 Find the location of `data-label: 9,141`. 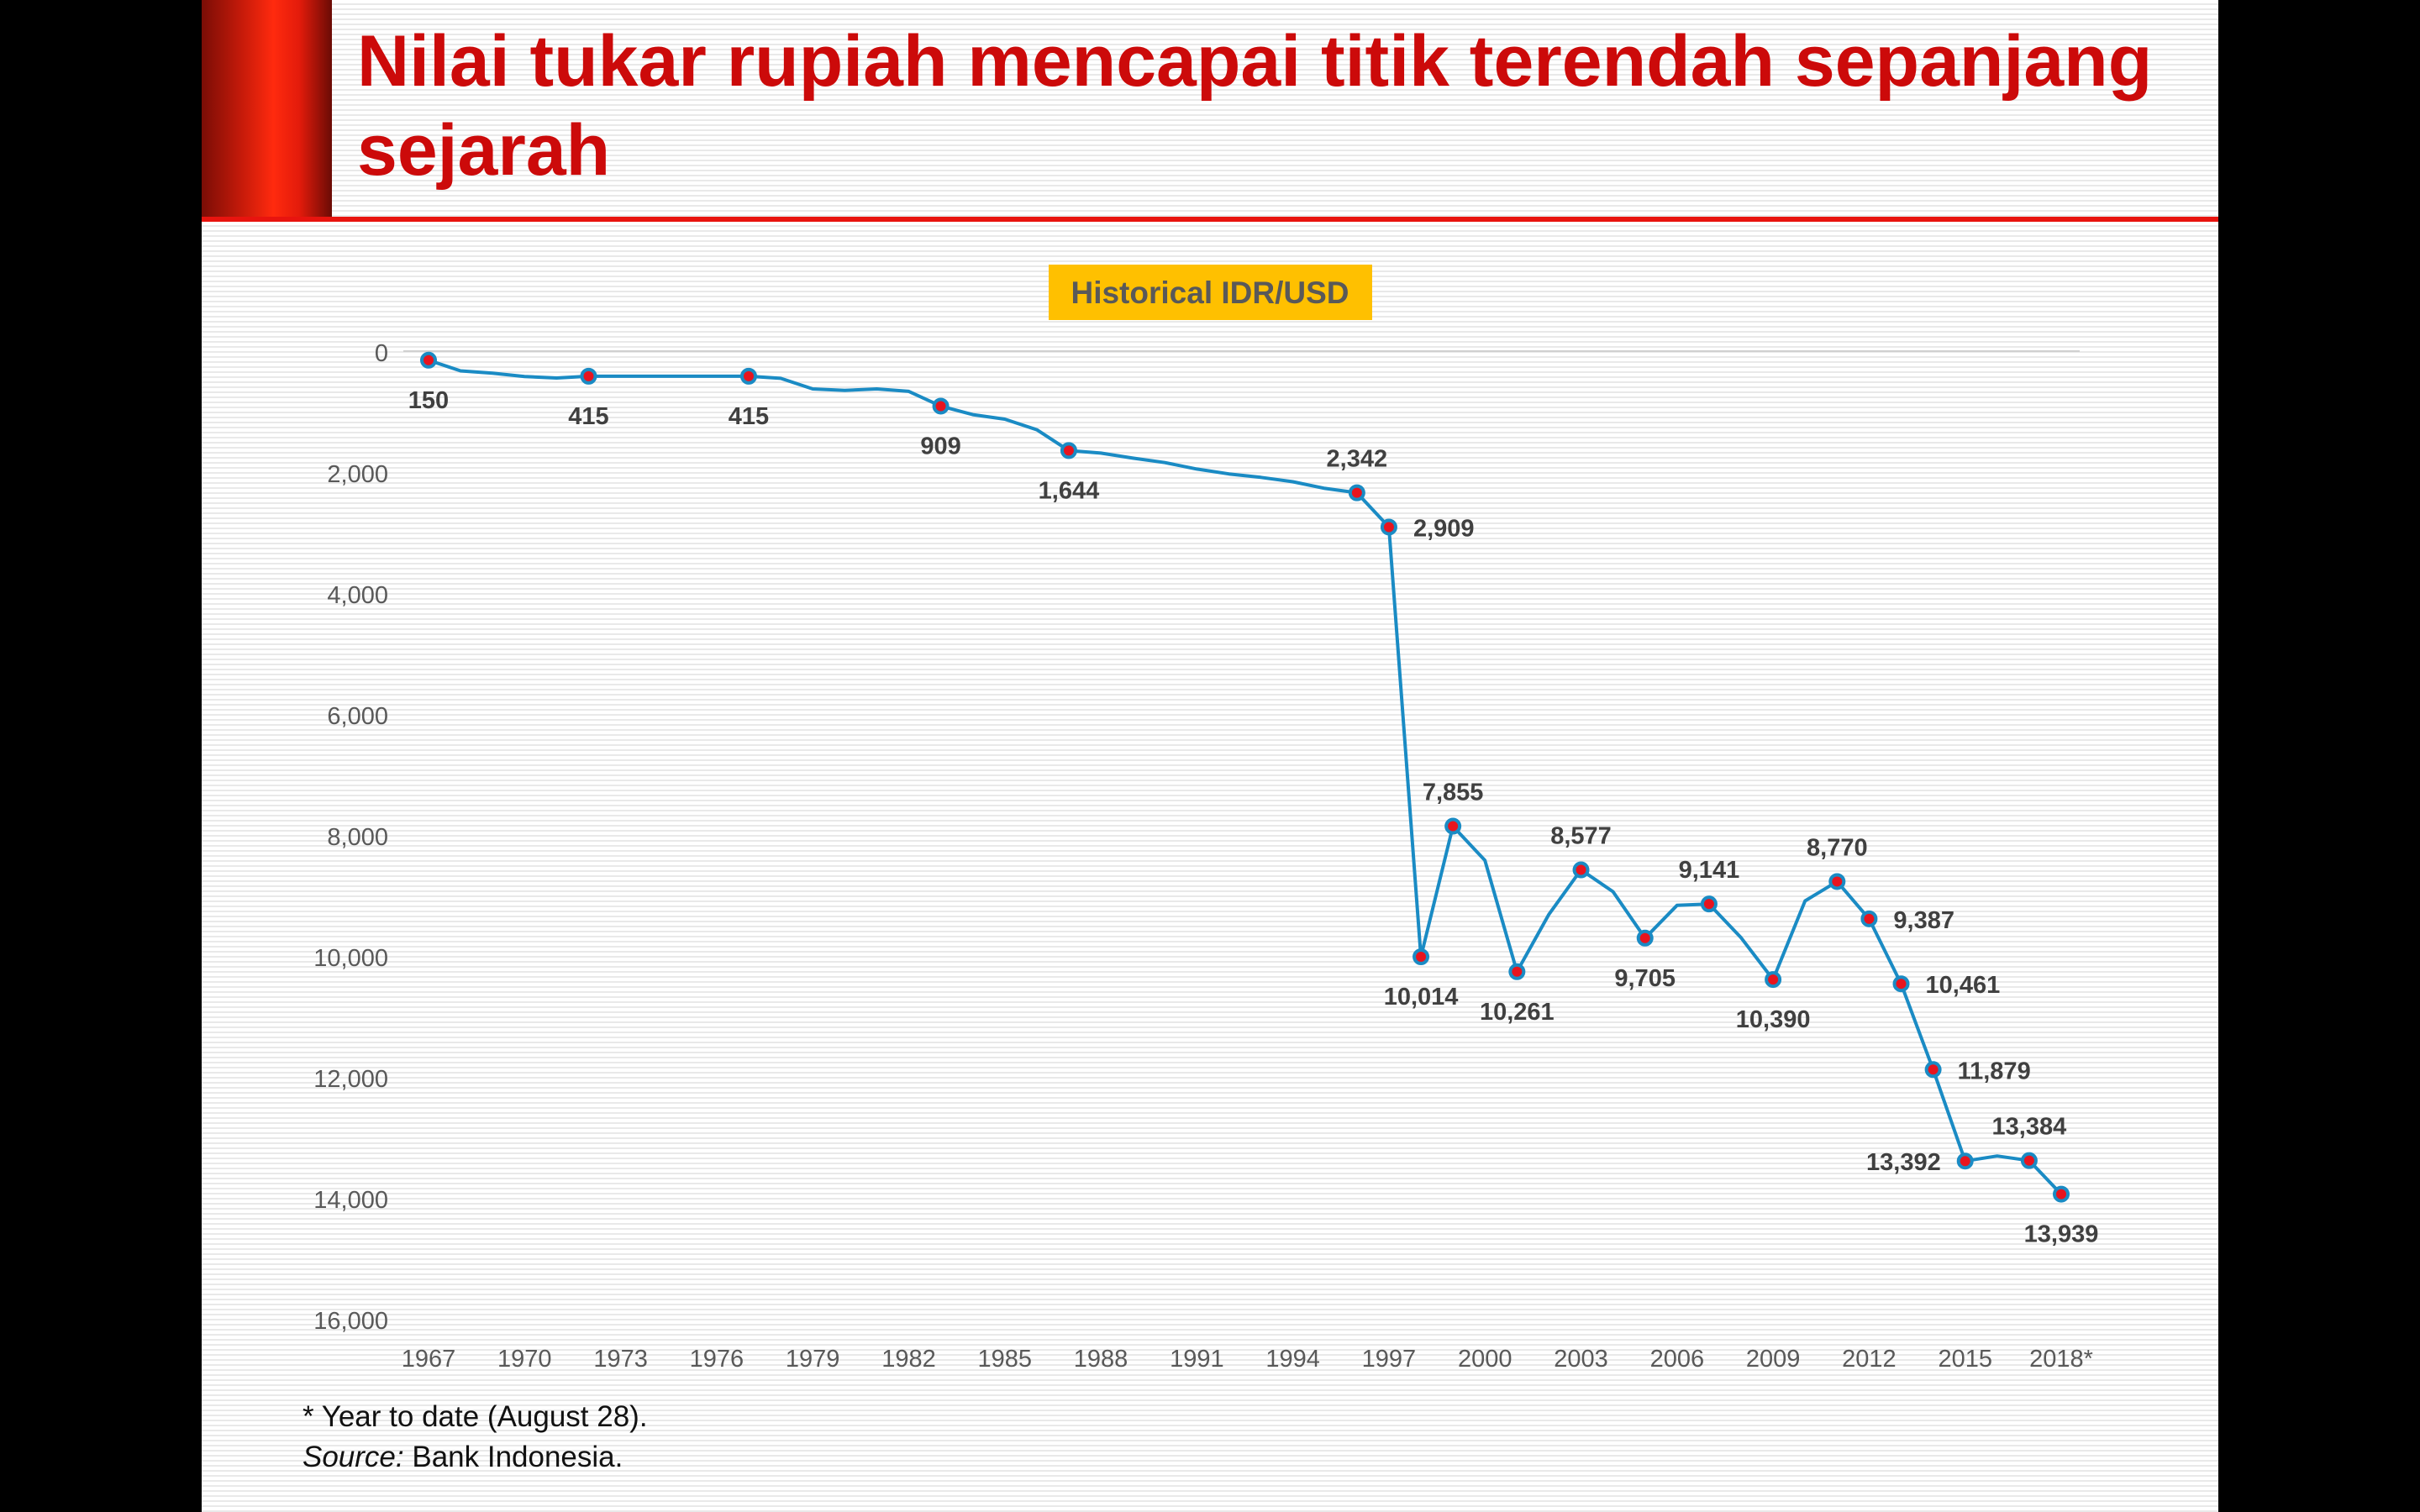

data-label: 9,141 is located at coordinates (1710, 870).